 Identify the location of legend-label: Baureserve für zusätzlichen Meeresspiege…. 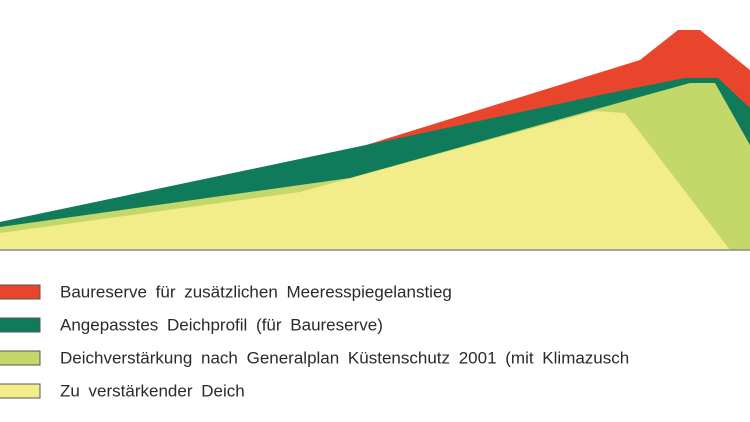
(256, 291).